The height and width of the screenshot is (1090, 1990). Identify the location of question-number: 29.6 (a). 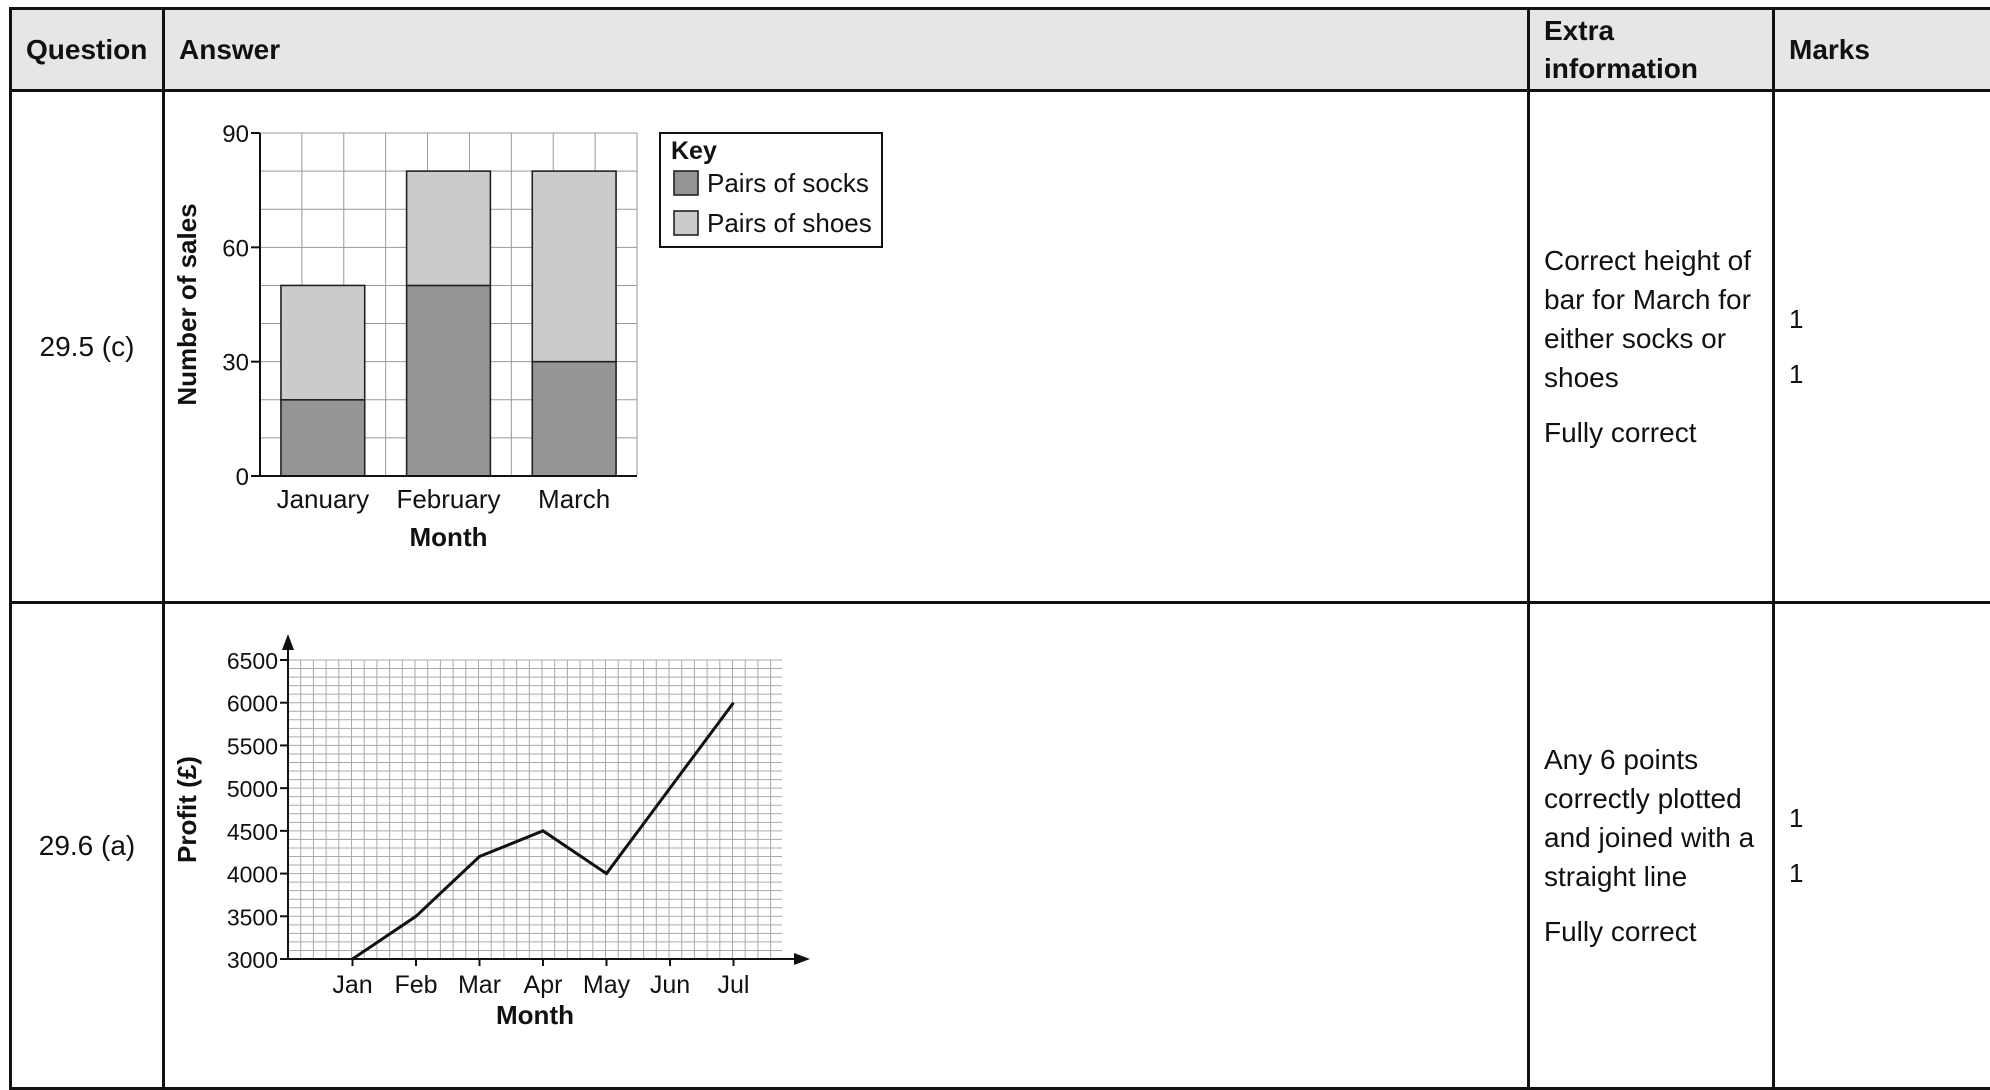
(87, 846).